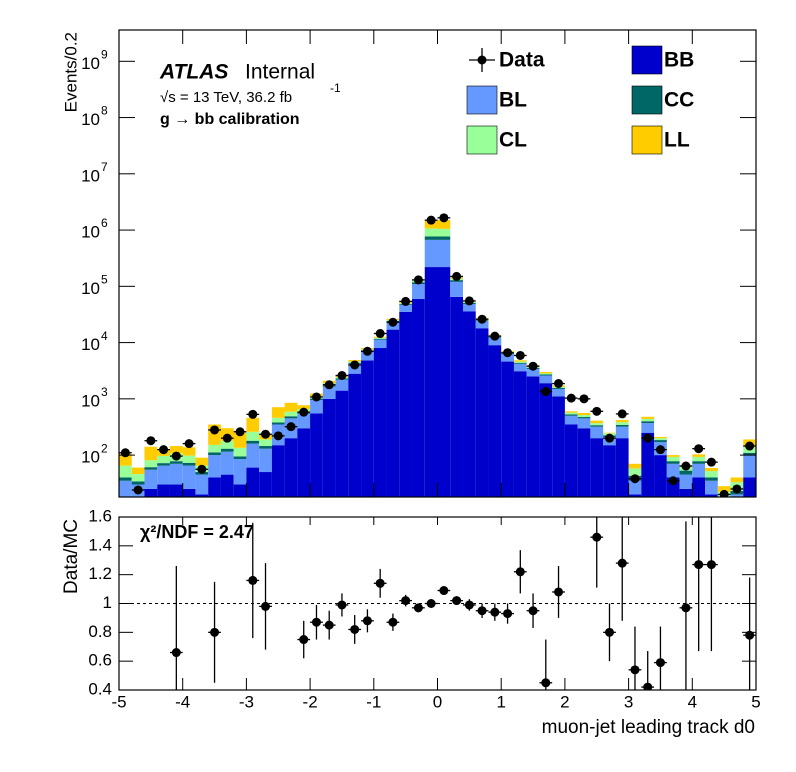  Describe the element at coordinates (513, 100) in the screenshot. I see `legend-label: BL` at that location.